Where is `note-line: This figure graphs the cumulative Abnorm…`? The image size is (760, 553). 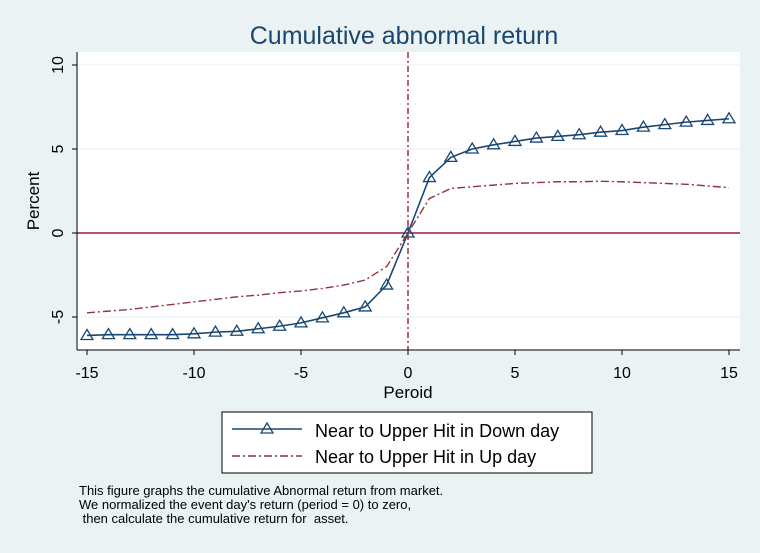 note-line: This figure graphs the cumulative Abnorm… is located at coordinates (261, 490).